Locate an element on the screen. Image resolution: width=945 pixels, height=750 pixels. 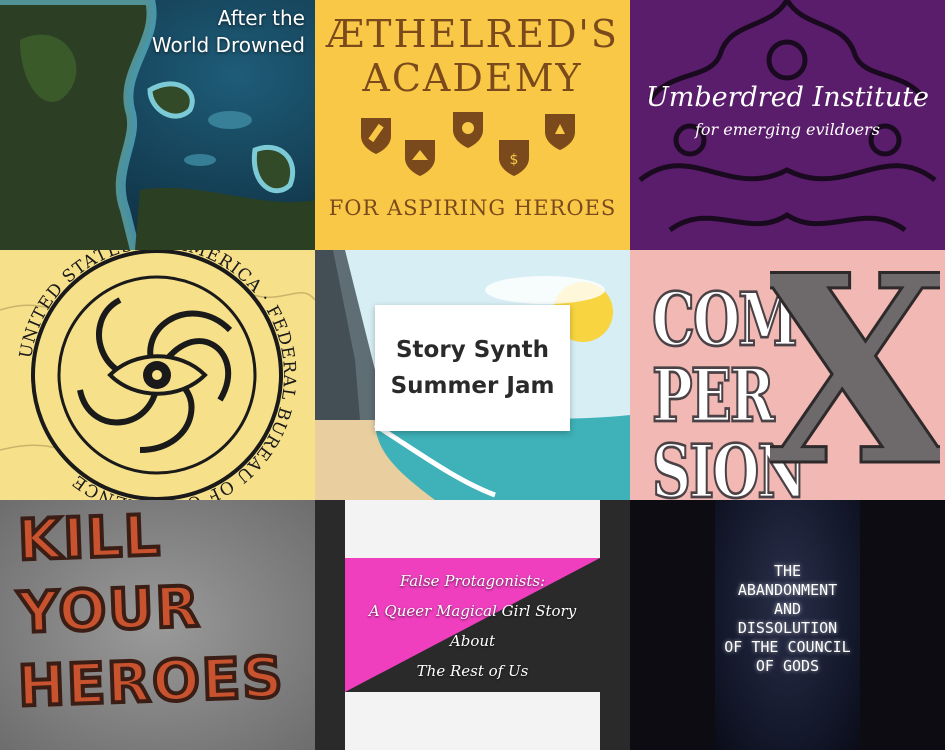
game-tile-kill-your-heroes: KILL YOUR HEROES is located at coordinates (157, 625).